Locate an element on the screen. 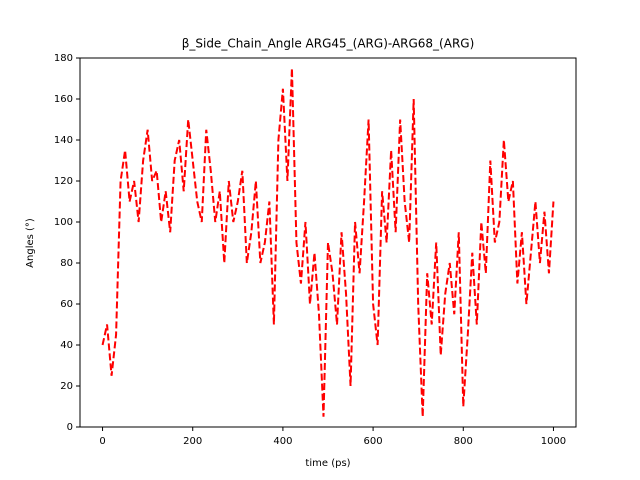 The height and width of the screenshot is (480, 640). y-tick-label: 140 is located at coordinates (63, 140).